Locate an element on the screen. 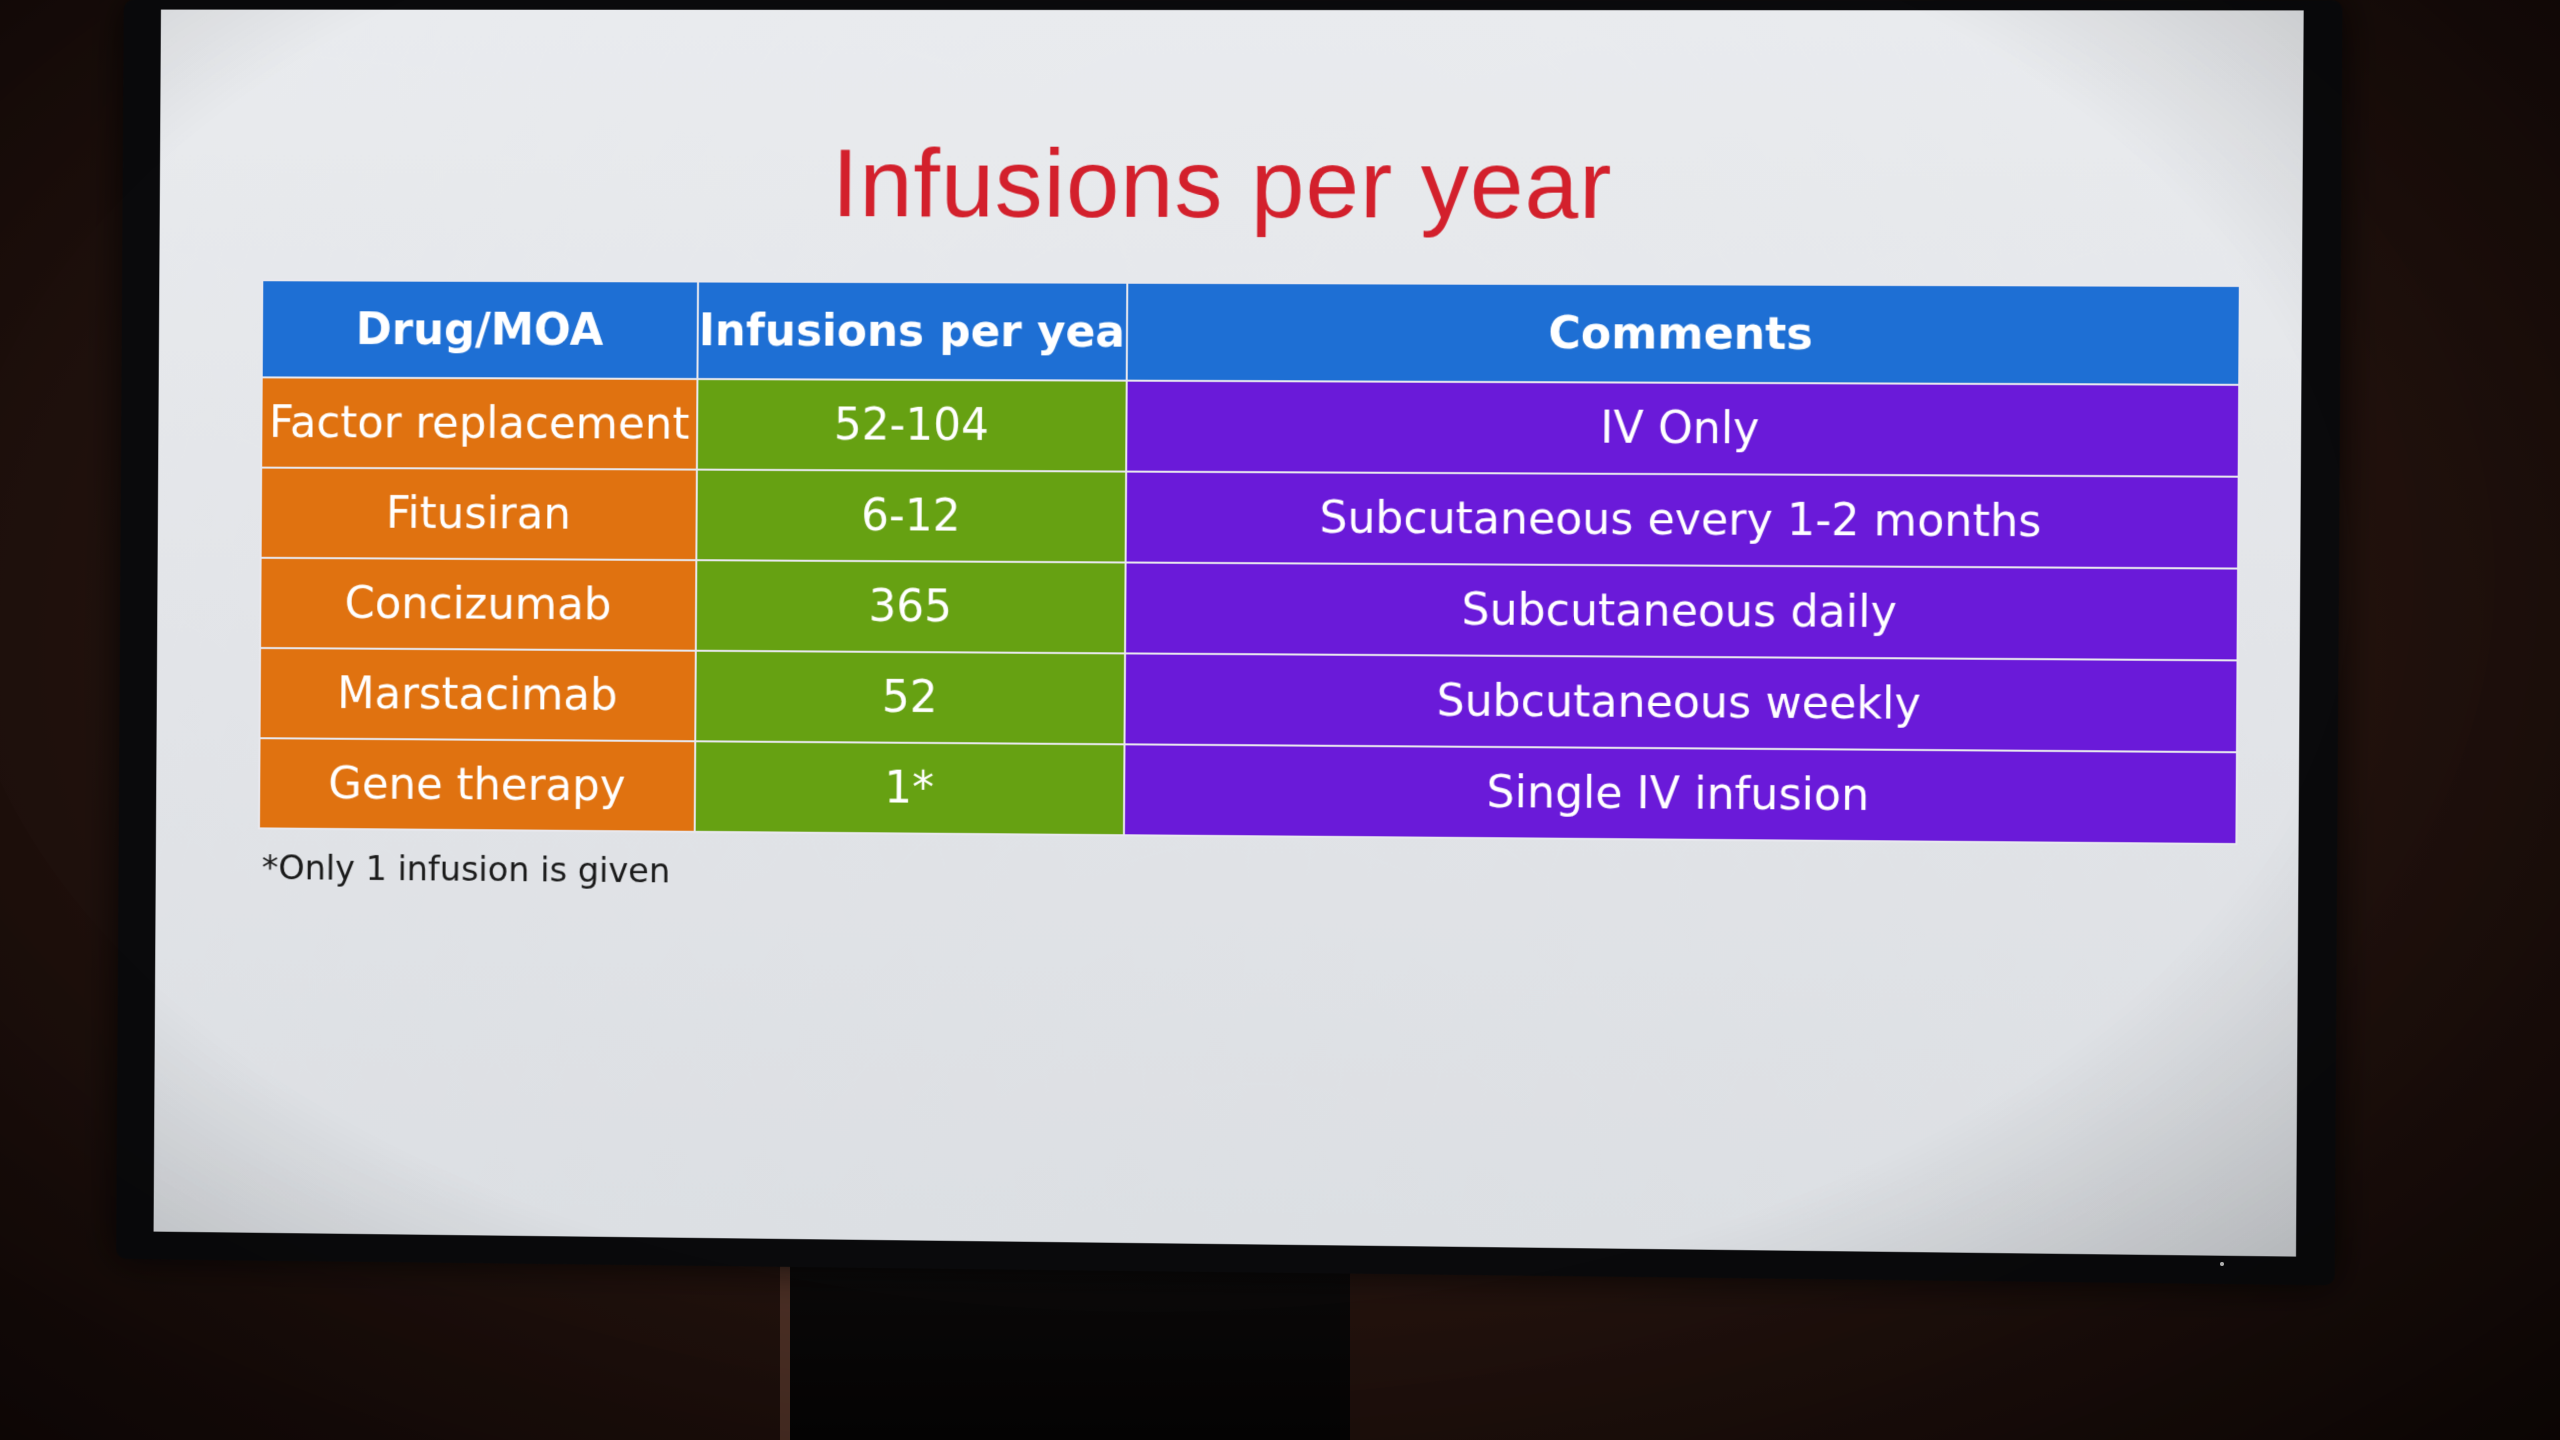  infusions-cell: 52-104 is located at coordinates (912, 425).